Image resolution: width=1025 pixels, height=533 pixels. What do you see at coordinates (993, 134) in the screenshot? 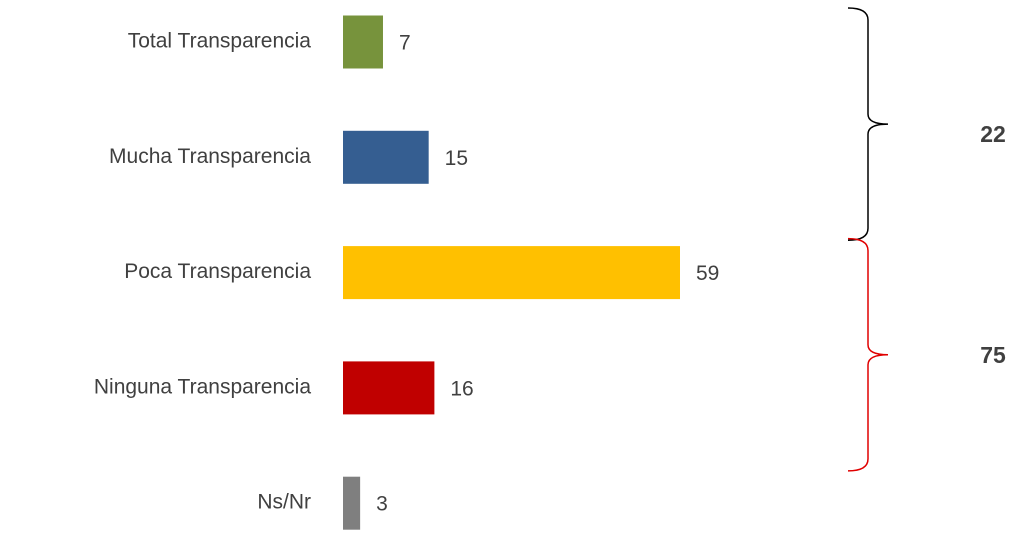
I see `group-total: 22` at bounding box center [993, 134].